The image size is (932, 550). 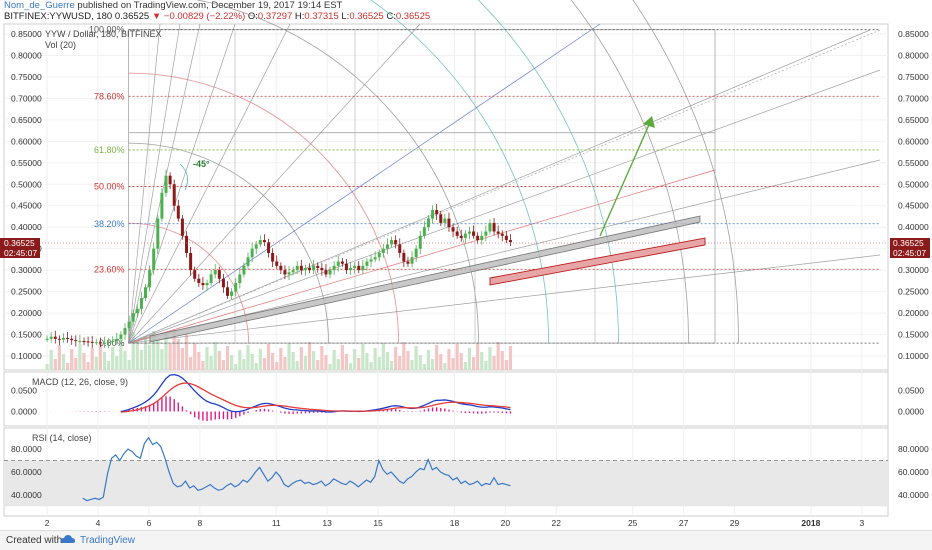 I want to click on close-label: C:, so click(x=391, y=16).